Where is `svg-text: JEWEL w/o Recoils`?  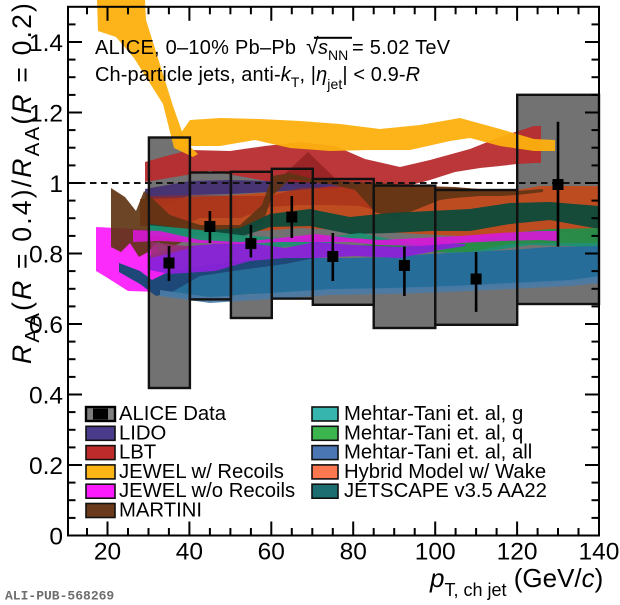
svg-text: JEWEL w/o Recoils is located at coordinates (207, 491).